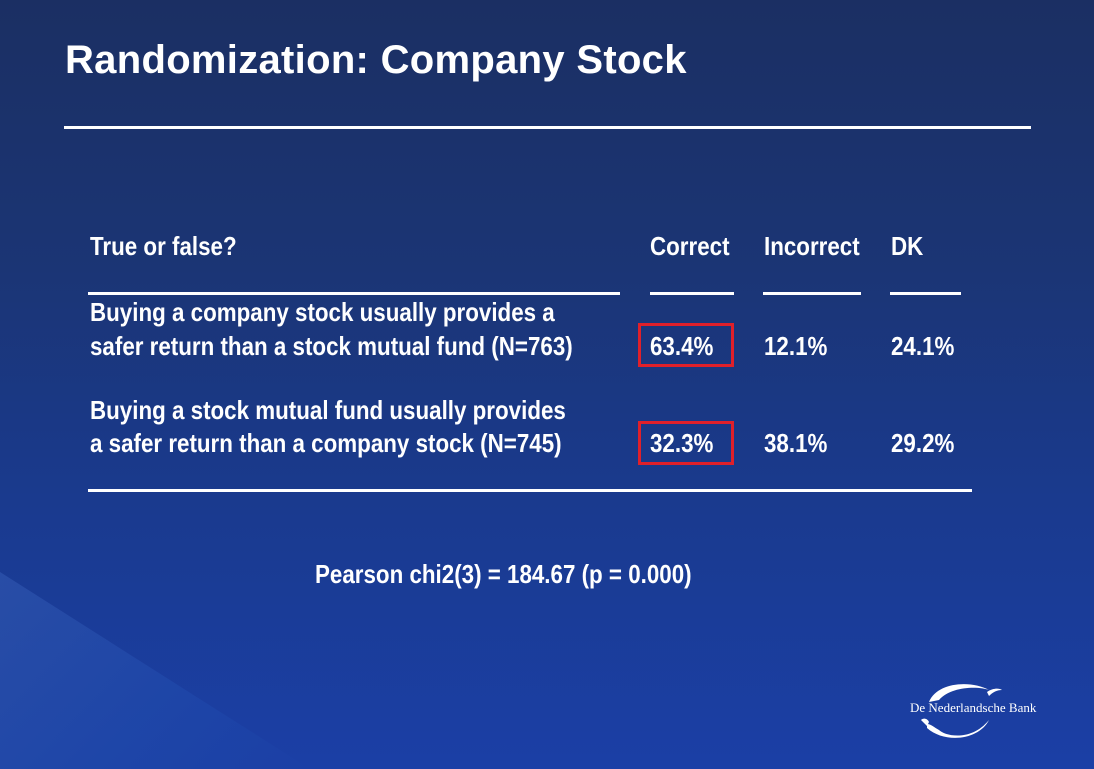 The height and width of the screenshot is (769, 1094). Describe the element at coordinates (503, 574) in the screenshot. I see `pearson-statistic: Pearson chi2(3) = 184.67 (p = 0.000)` at that location.